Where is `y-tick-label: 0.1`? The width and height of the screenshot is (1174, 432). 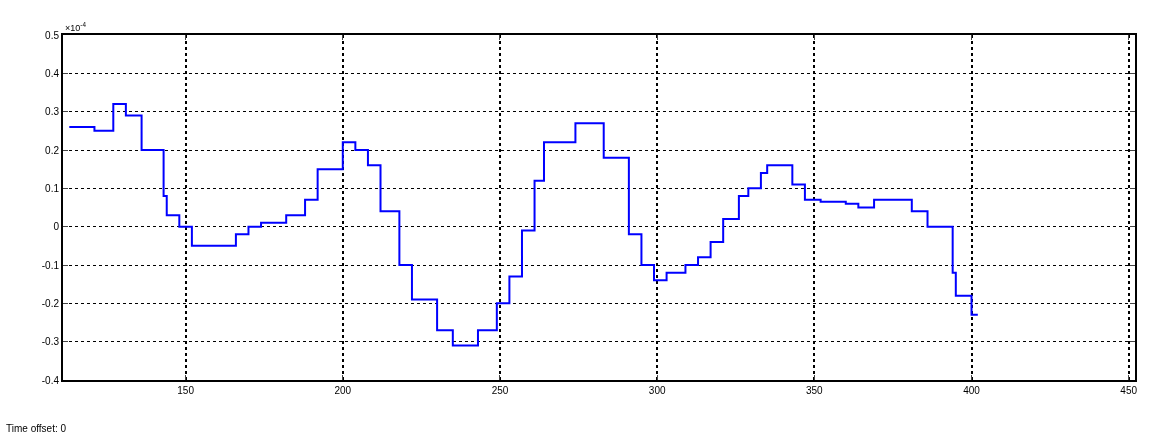
y-tick-label: 0.1 is located at coordinates (52, 188).